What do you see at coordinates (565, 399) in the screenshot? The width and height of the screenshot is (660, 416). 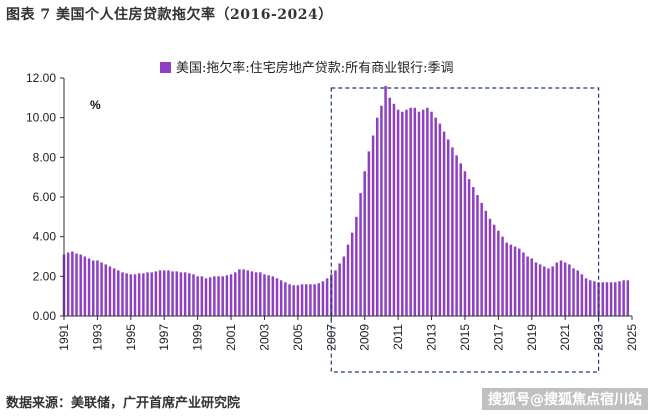 I see `watermark: 搜狐号@搜狐焦点宿川站` at bounding box center [565, 399].